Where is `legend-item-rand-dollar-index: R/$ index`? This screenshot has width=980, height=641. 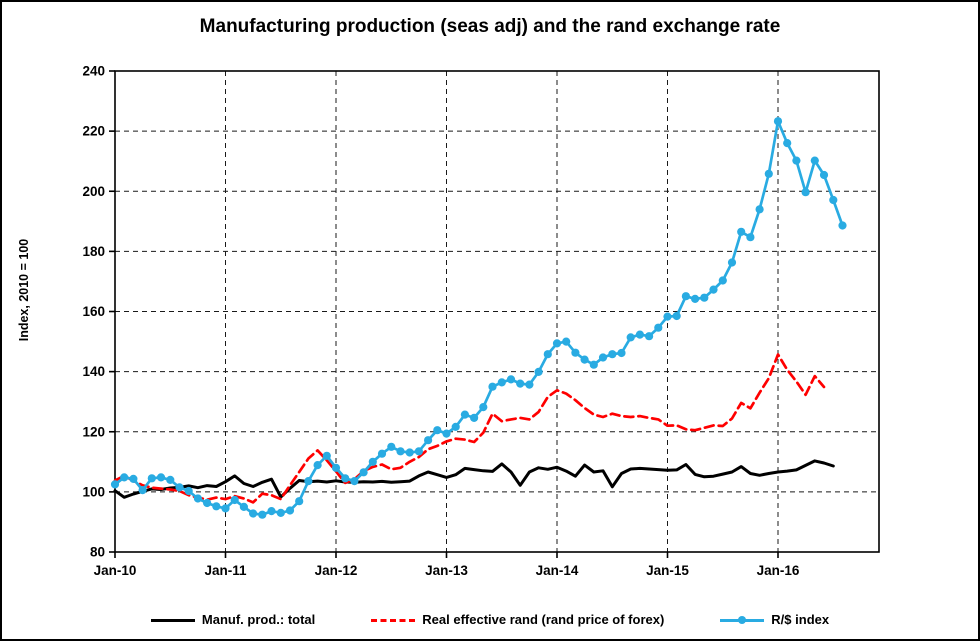 legend-item-rand-dollar-index: R/$ index is located at coordinates (774, 619).